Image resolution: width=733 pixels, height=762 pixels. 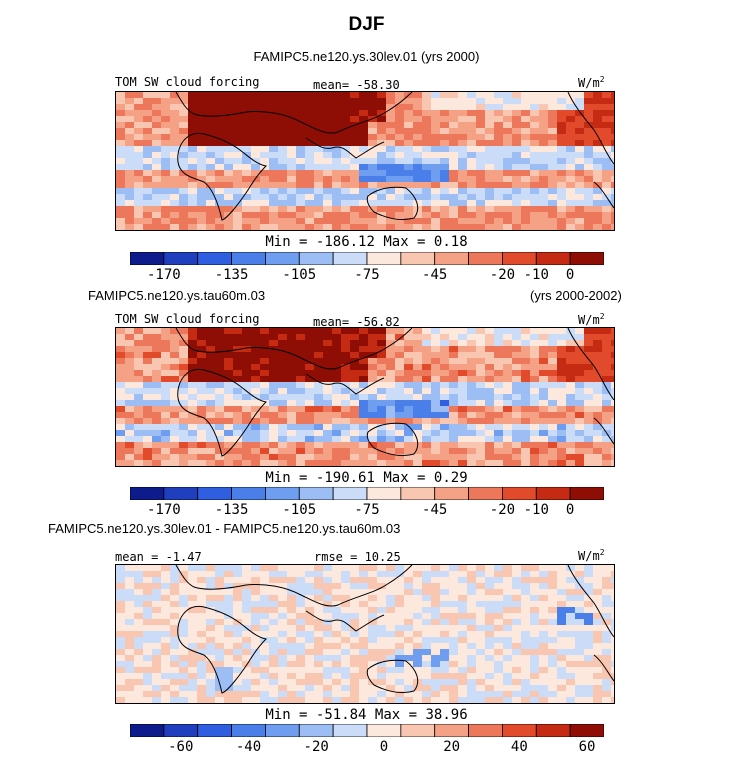 What do you see at coordinates (519, 747) in the screenshot?
I see `colorbar-tick-label: 40` at bounding box center [519, 747].